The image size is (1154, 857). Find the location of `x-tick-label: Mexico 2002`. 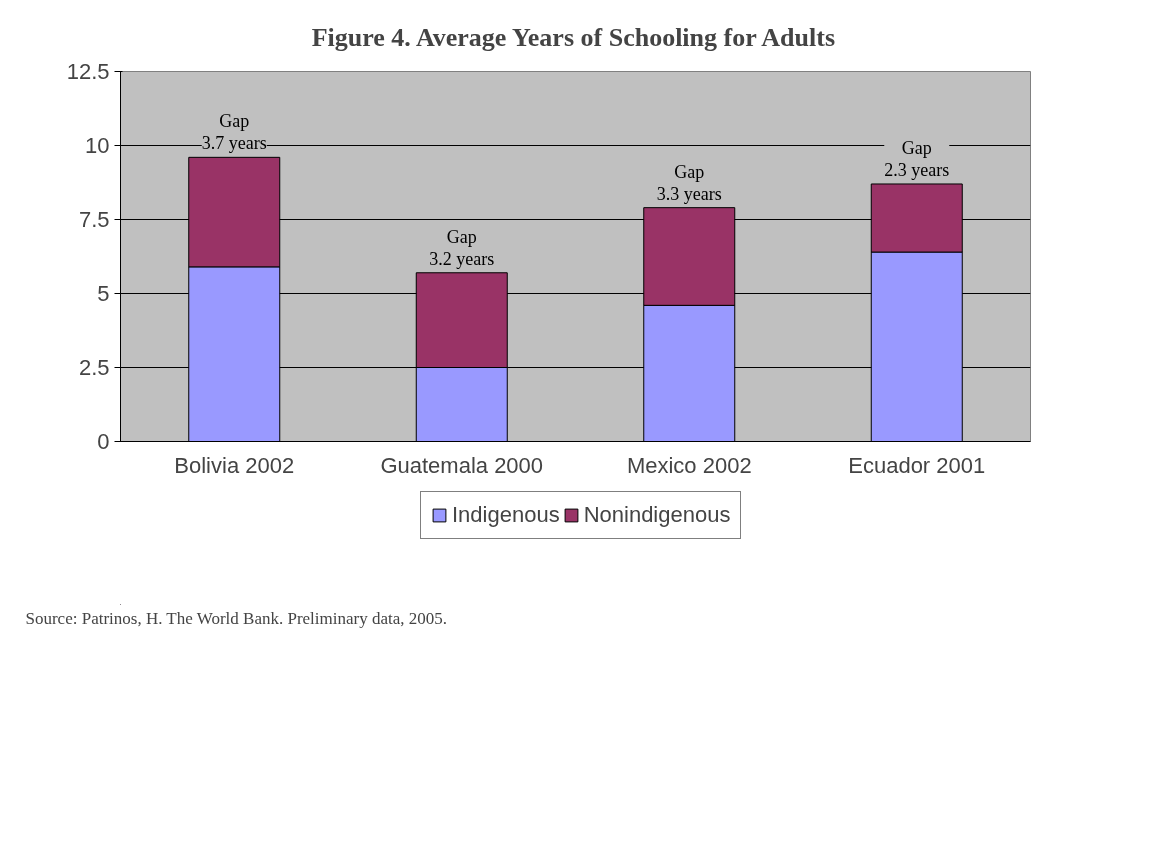

x-tick-label: Mexico 2002 is located at coordinates (689, 465).